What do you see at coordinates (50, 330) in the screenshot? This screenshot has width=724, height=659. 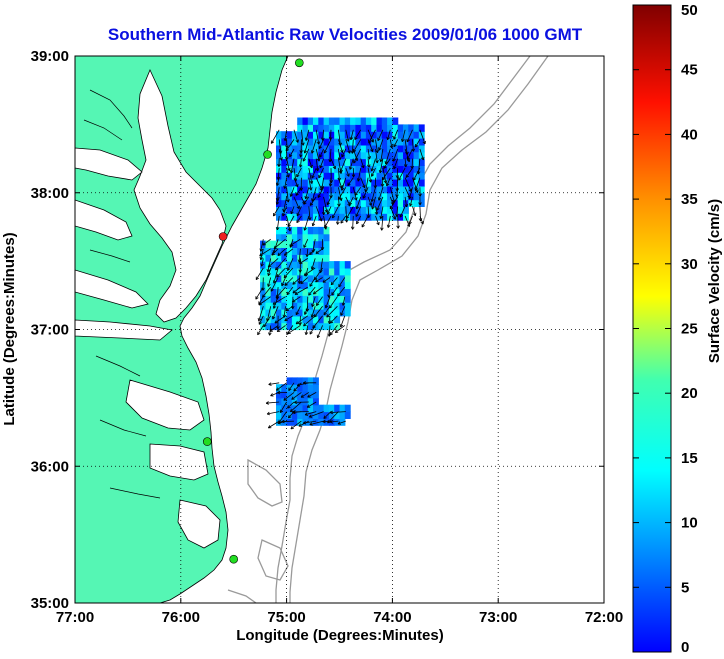 I see `y-tick-label: 37:00` at bounding box center [50, 330].